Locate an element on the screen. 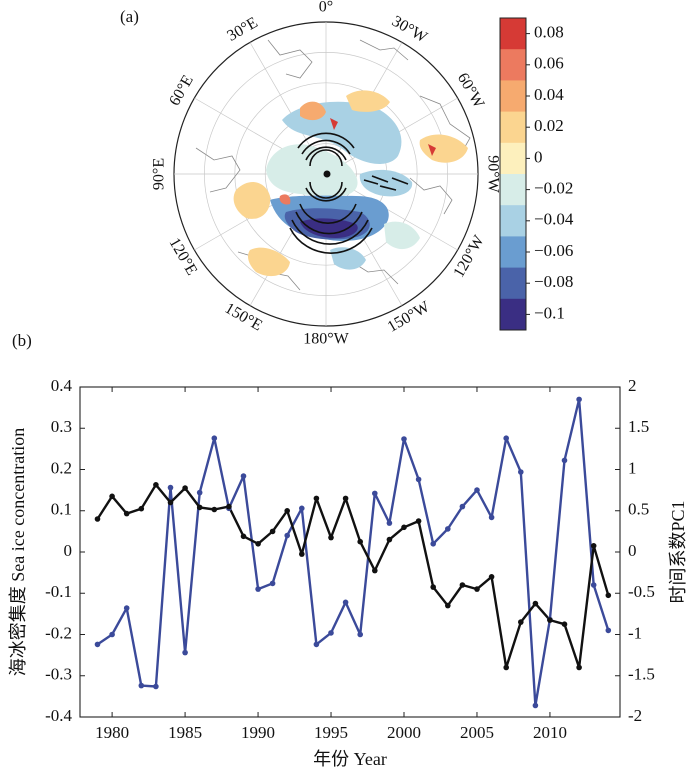 Image resolution: width=700 pixels, height=772 pixels. left-tick-label: -0.2 is located at coordinates (58, 632).